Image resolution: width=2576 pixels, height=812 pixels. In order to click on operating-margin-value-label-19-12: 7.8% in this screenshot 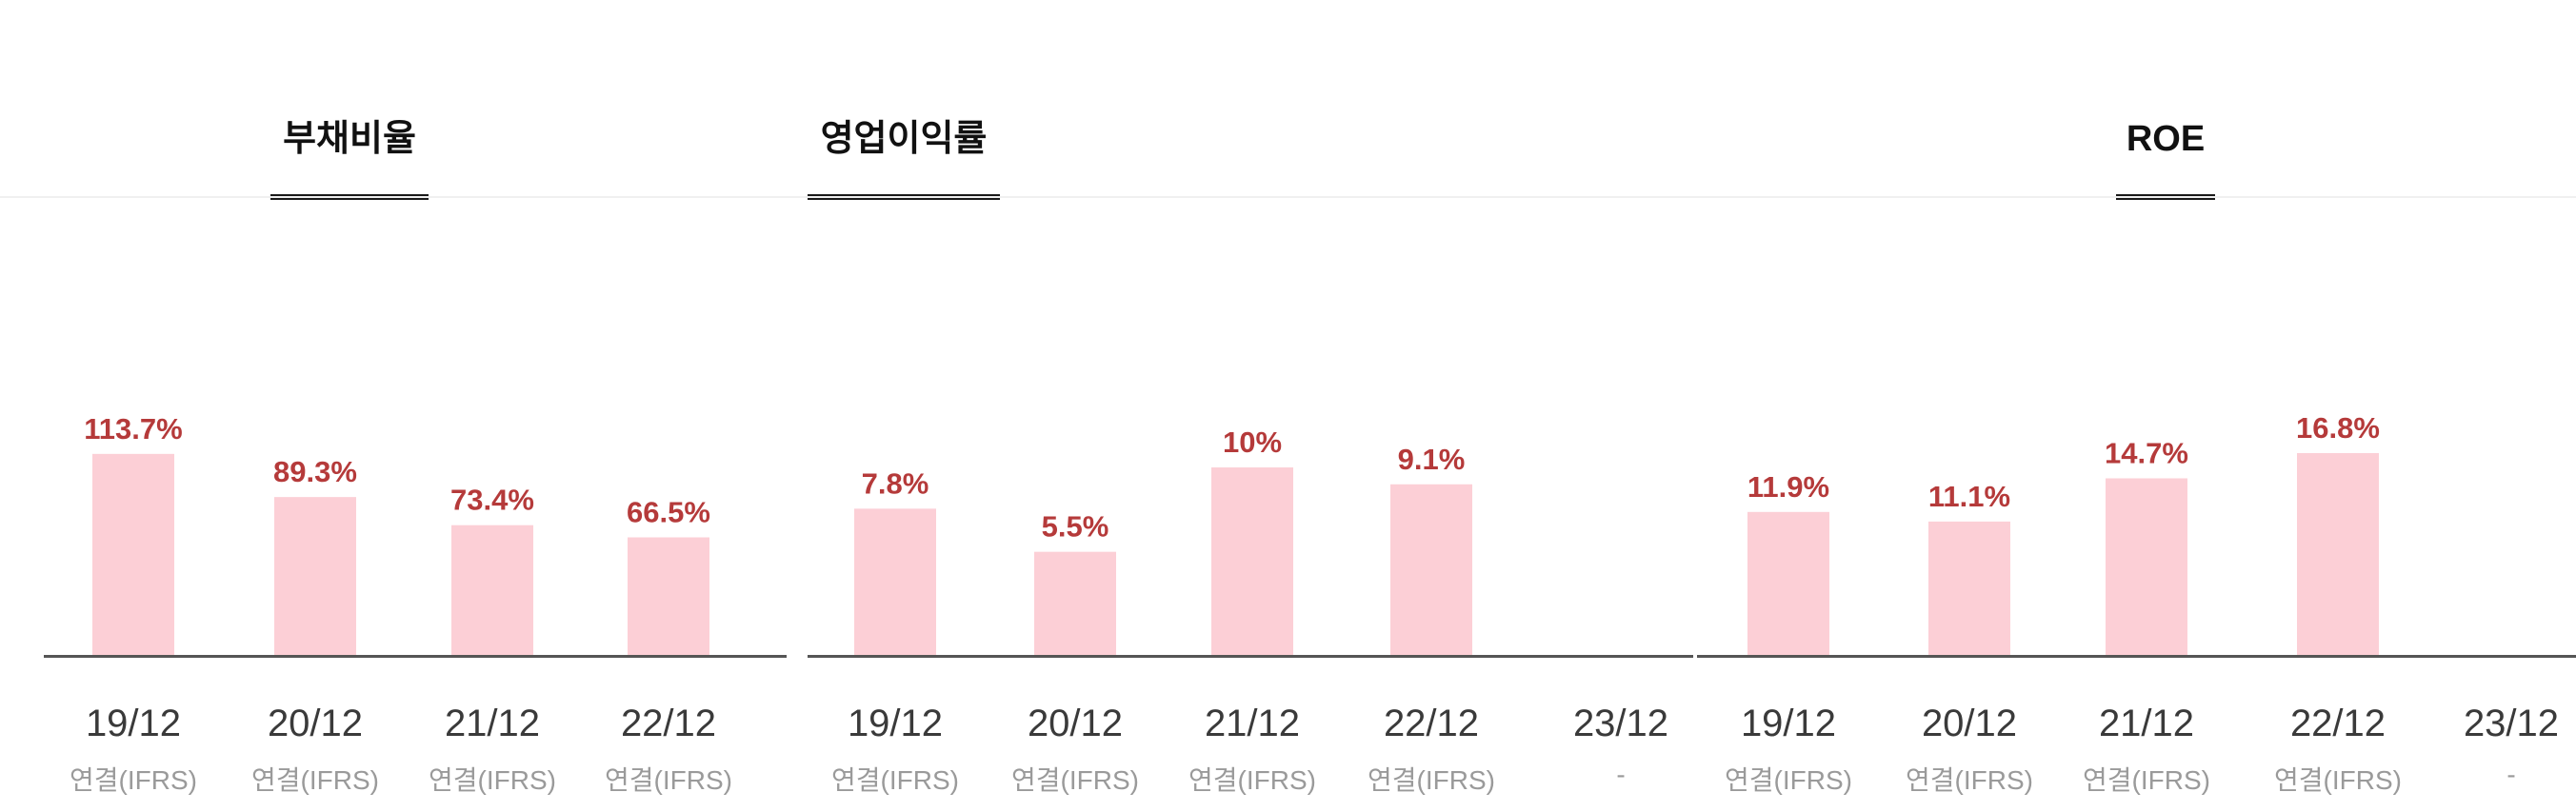, I will do `click(896, 483)`.